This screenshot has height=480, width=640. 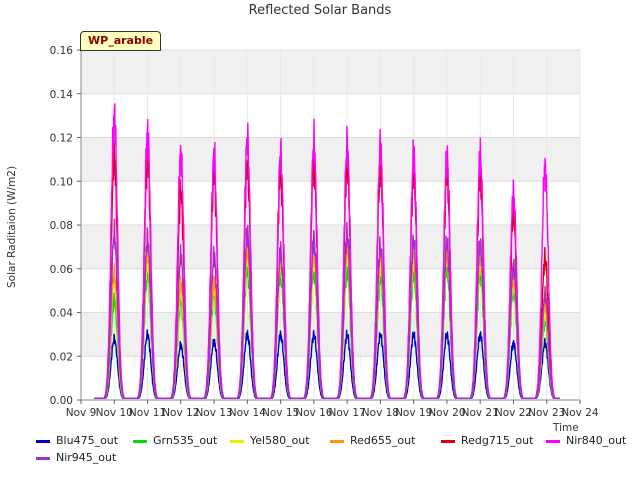 What do you see at coordinates (147, 413) in the screenshot?
I see `x-tick-label: Nov 11` at bounding box center [147, 413].